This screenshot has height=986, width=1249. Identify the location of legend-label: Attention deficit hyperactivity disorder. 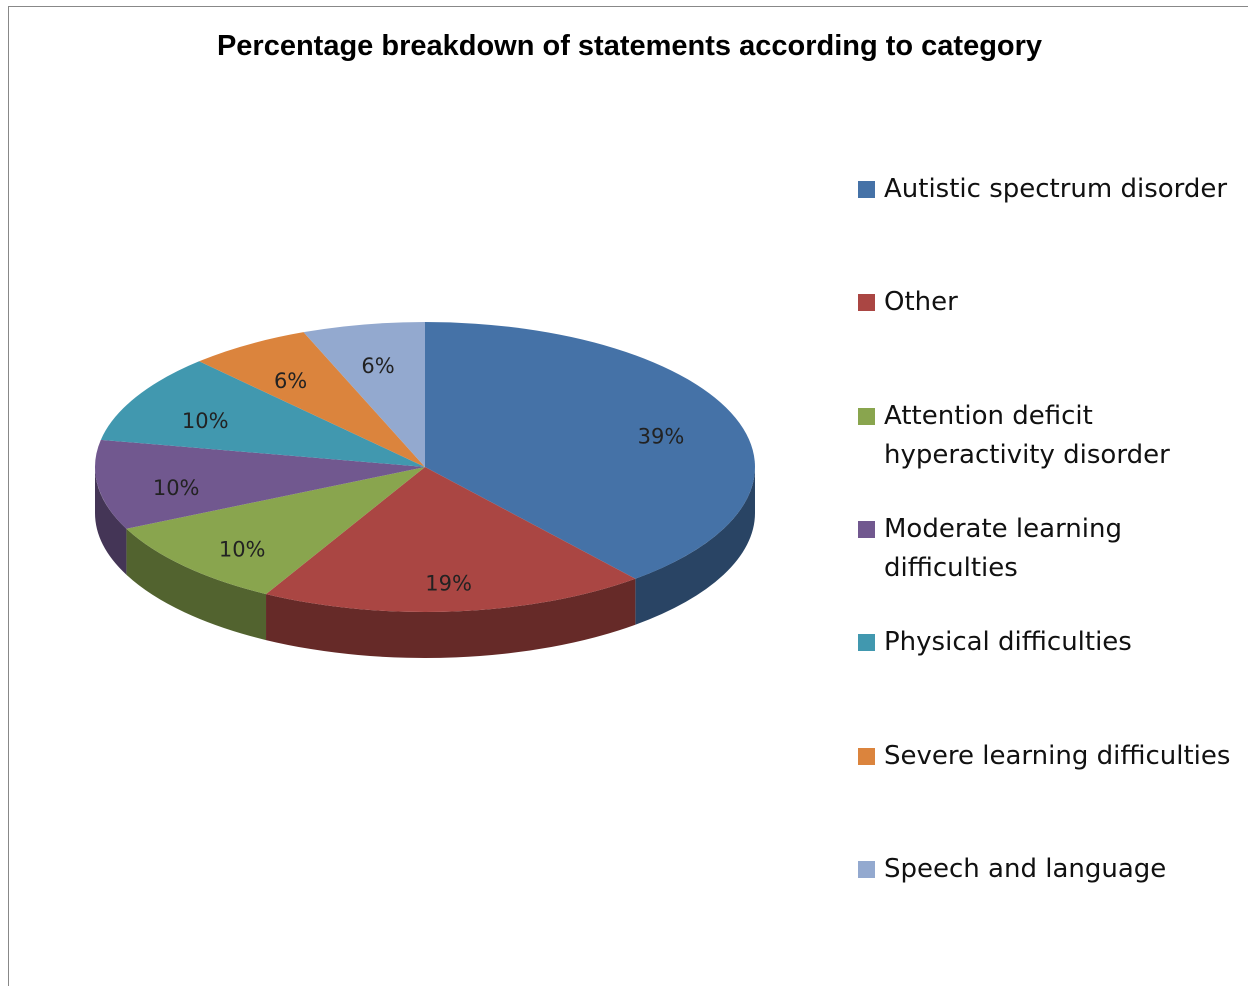
(1027, 435).